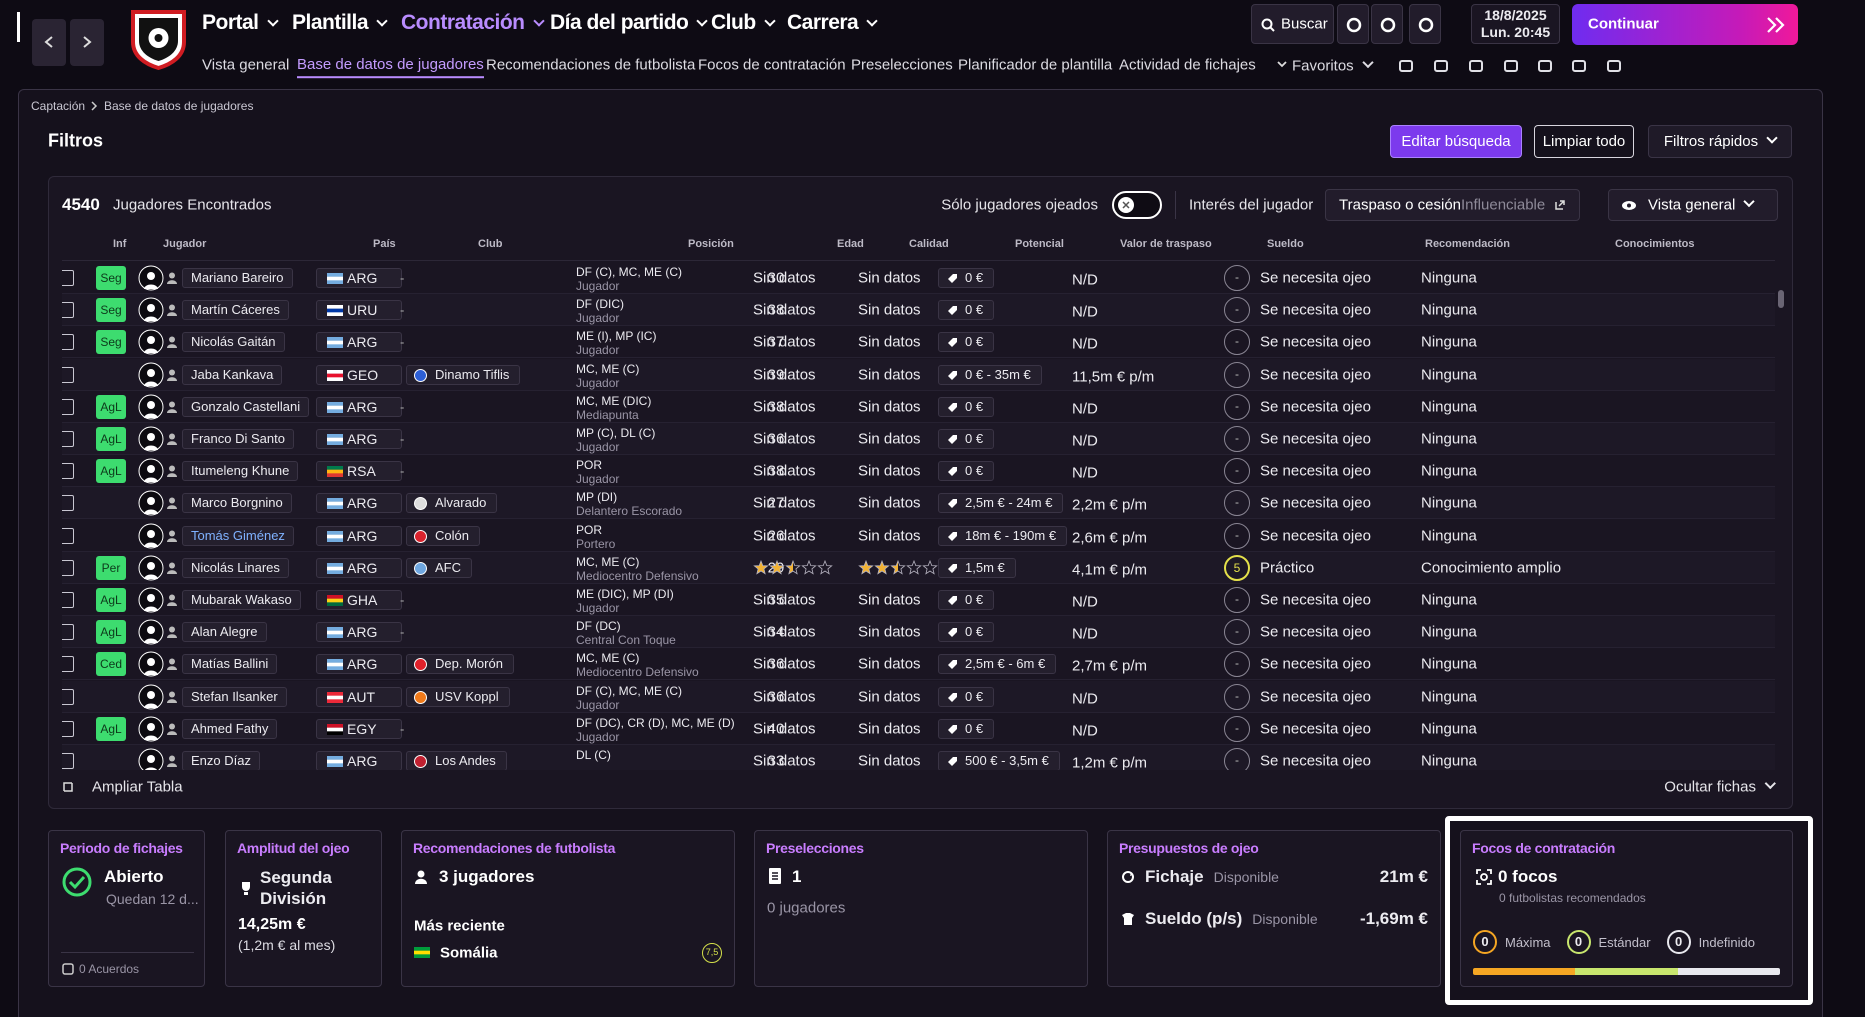 This screenshot has height=1017, width=1865. I want to click on player-name: Enzo Díaz, so click(221, 760).